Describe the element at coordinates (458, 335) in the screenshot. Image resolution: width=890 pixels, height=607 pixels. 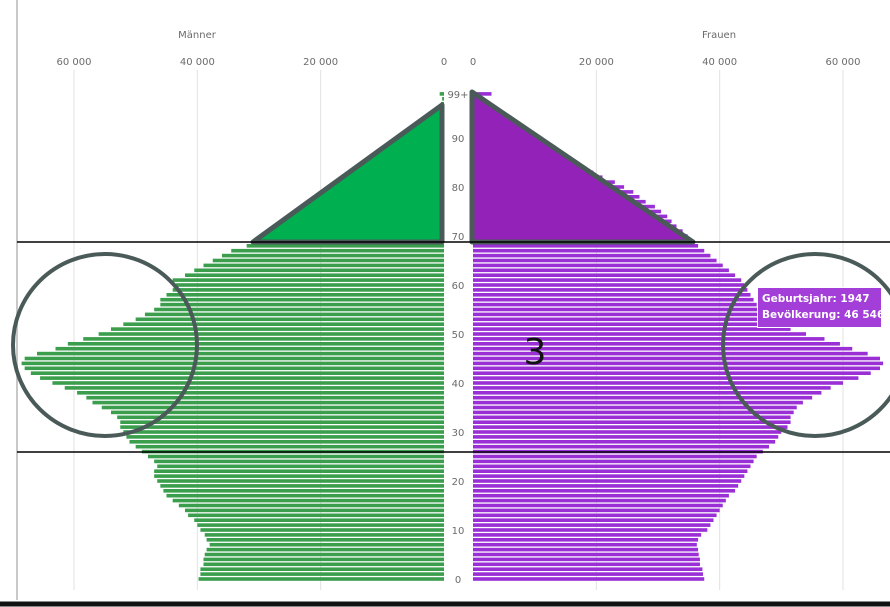
I see `age-tick-label: 50` at that location.